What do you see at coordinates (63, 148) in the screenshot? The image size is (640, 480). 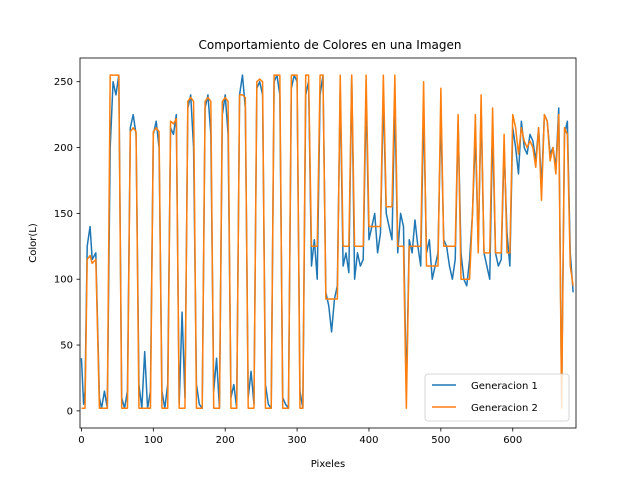 I see `y-tick-label: 200` at bounding box center [63, 148].